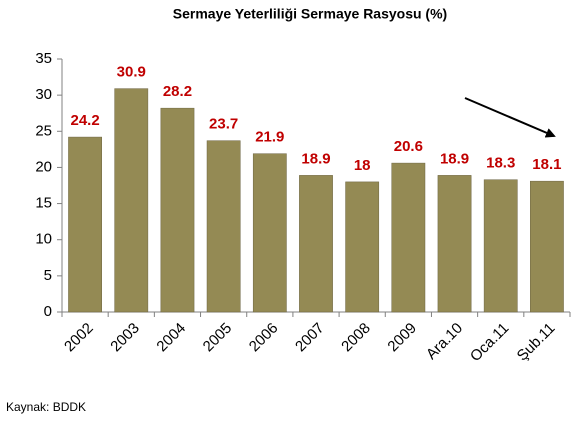  Describe the element at coordinates (264, 338) in the screenshot. I see `x-tick-label: 2006` at that location.